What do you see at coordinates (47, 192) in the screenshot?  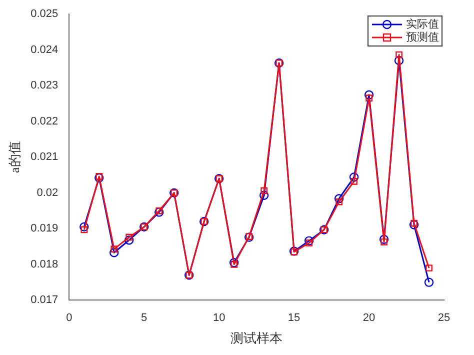 I see `y-tick-label: 0.02` at bounding box center [47, 192].